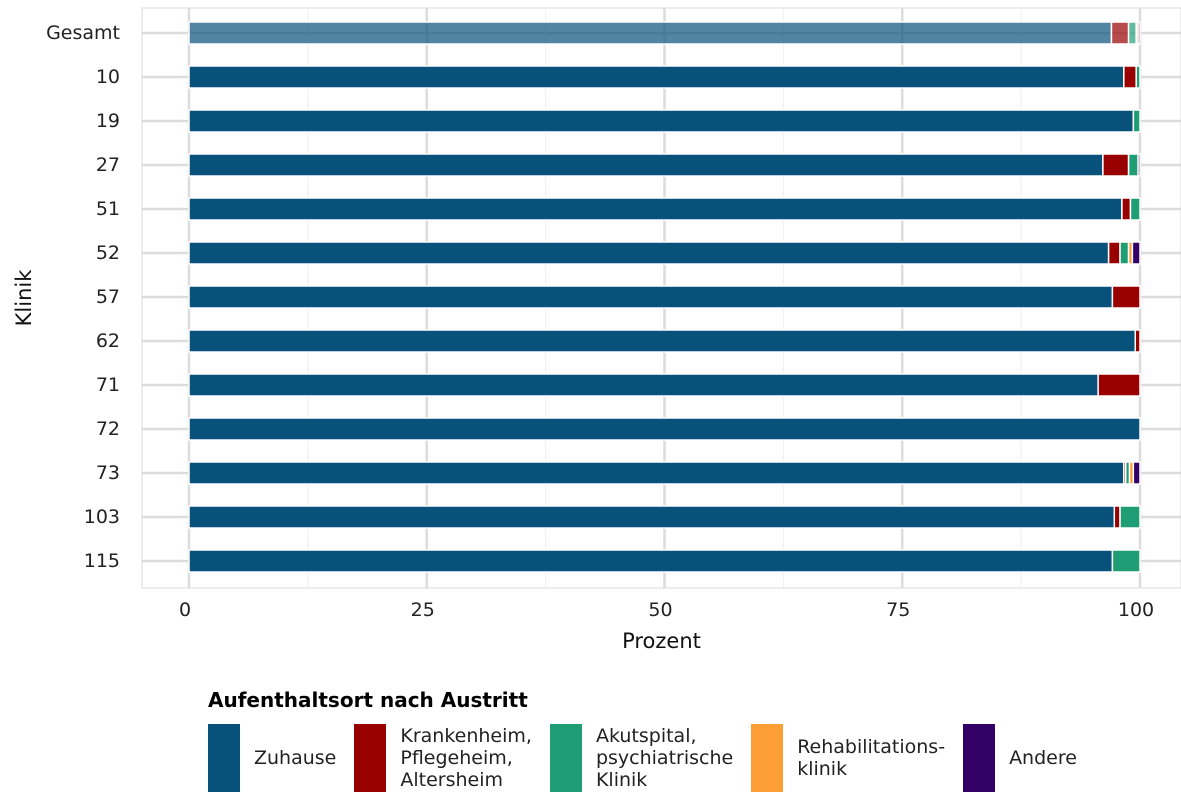 The image size is (1181, 796). I want to click on y-tick-label: 27, so click(108, 165).